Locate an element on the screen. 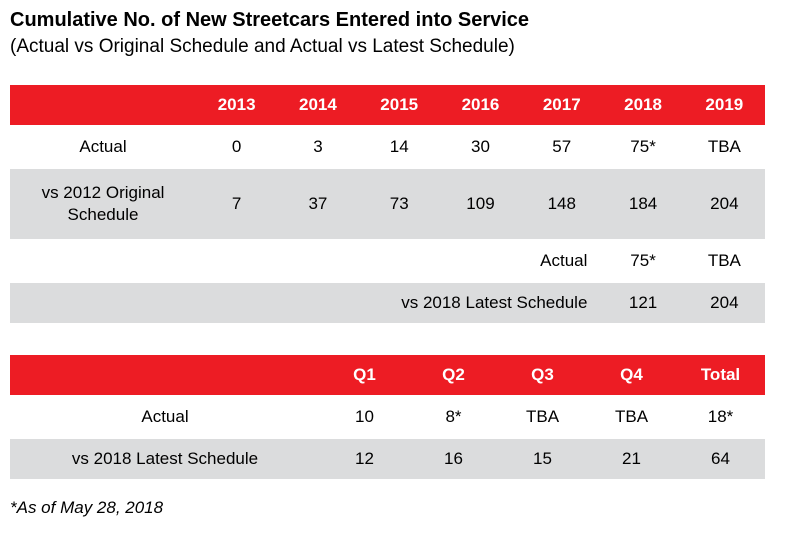  table-row: vs 2018 Latest Schedule 121 204 is located at coordinates (387, 303).